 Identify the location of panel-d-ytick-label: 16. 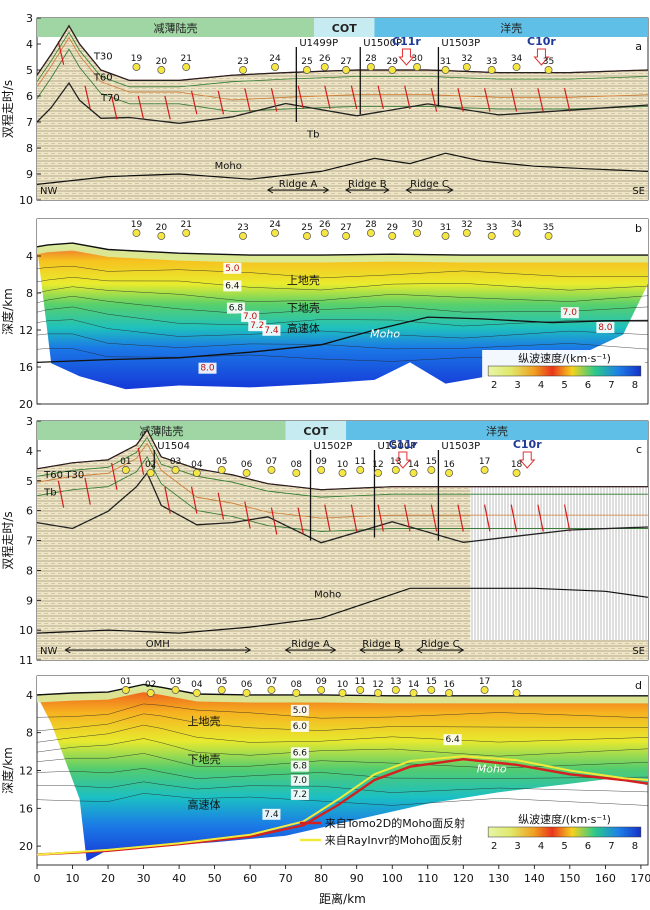
(26, 808).